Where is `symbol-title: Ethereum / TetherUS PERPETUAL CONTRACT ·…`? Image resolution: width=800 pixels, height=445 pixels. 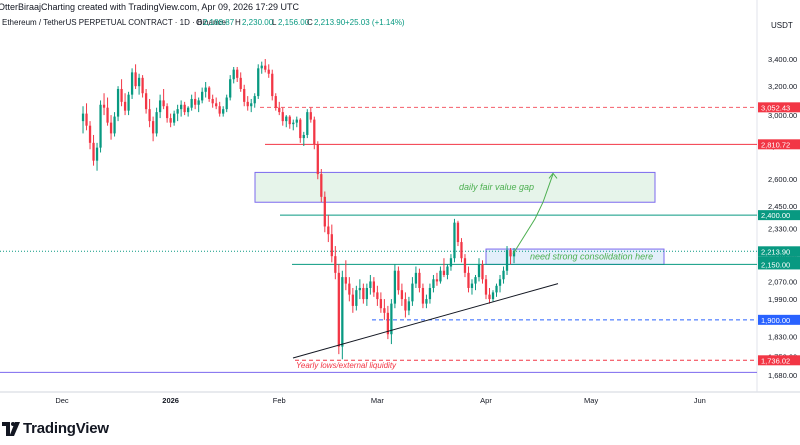
symbol-title: Ethereum / TetherUS PERPETUAL CONTRACT ·… is located at coordinates (114, 22).